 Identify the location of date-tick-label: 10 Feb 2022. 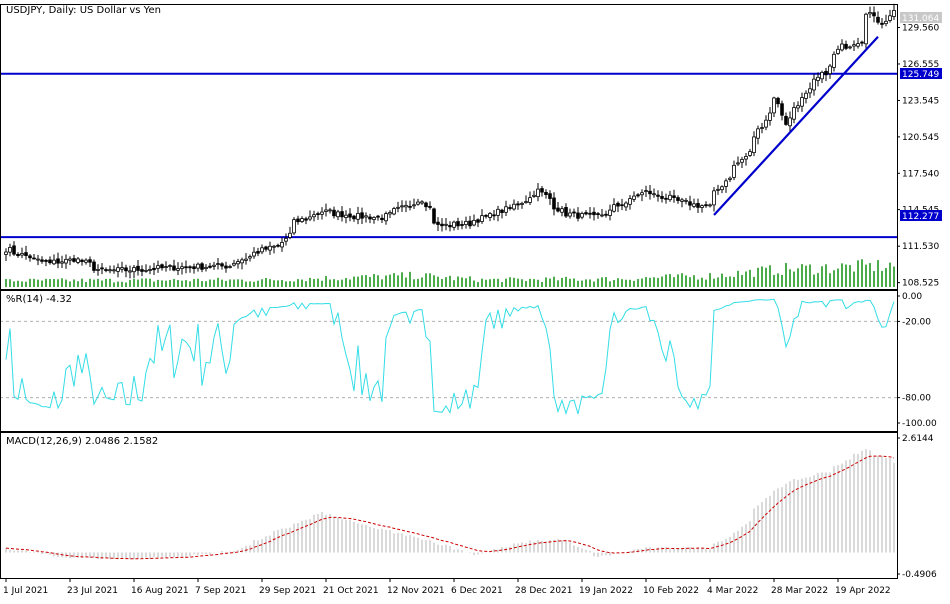
(671, 591).